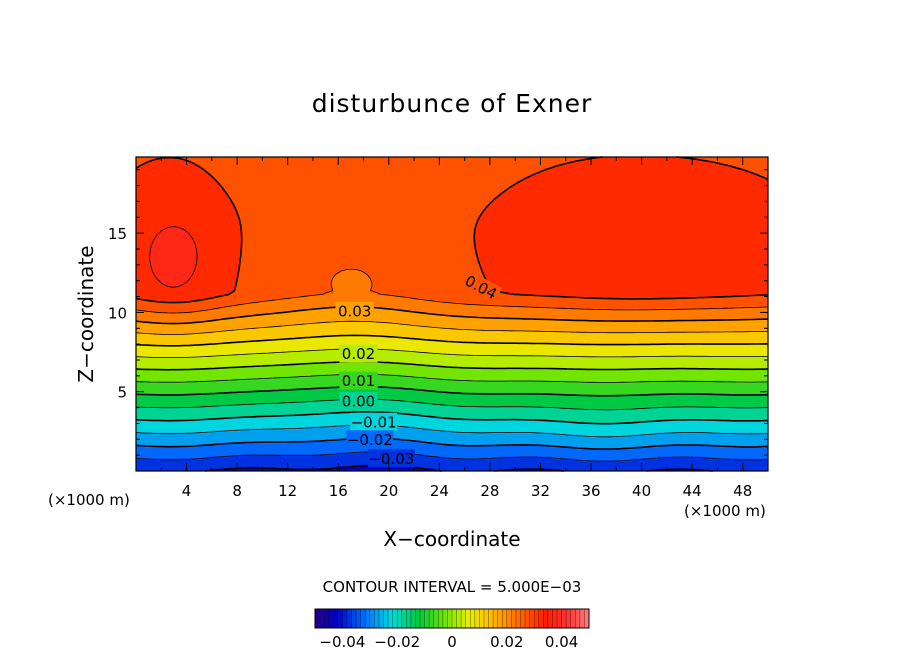 This screenshot has height=654, width=904. I want to click on x-tick-label: 12, so click(287, 491).